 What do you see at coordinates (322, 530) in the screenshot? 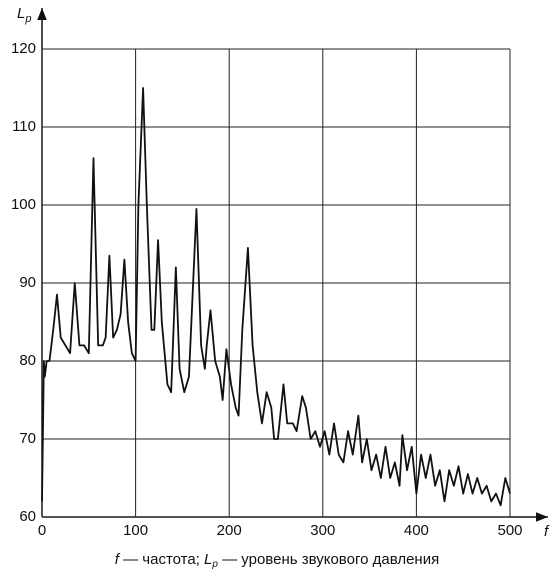
I see `x-tick-label: 300` at bounding box center [322, 530].